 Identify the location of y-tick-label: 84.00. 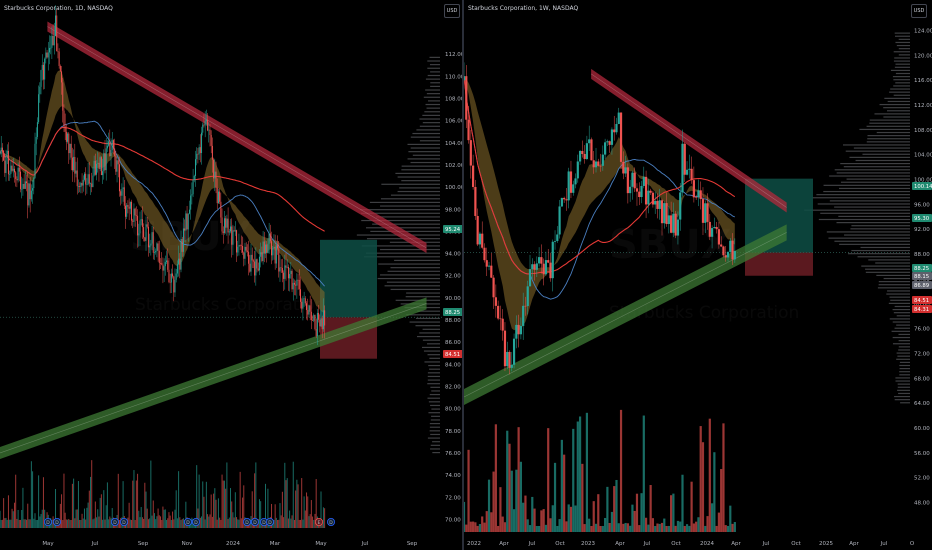
(453, 365).